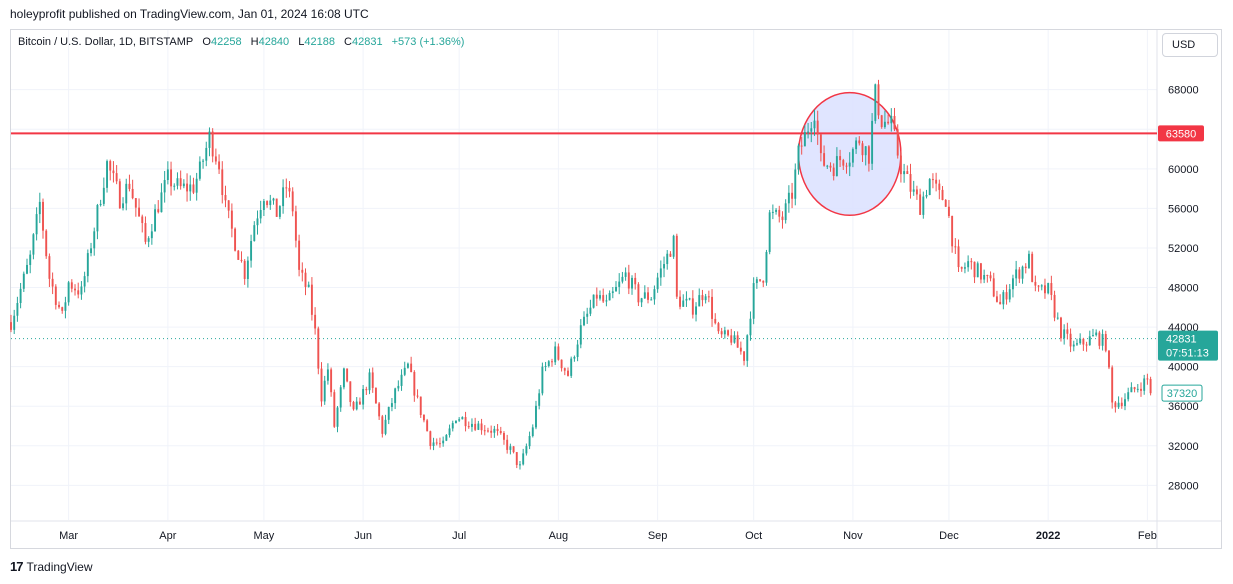  What do you see at coordinates (1183, 447) in the screenshot?
I see `y-tick-label: 32000` at bounding box center [1183, 447].